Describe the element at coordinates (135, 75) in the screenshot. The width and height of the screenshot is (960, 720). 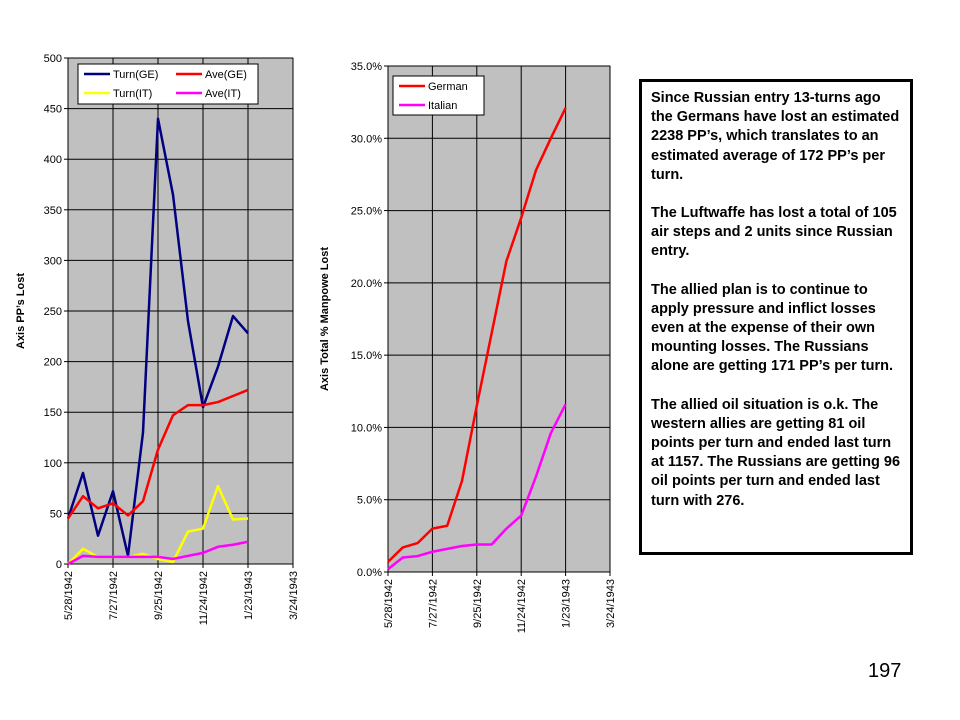
I see `legend-label: Turn(GE)` at that location.